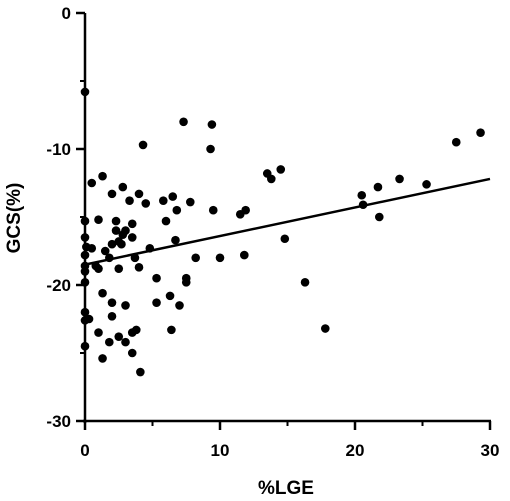  What do you see at coordinates (58, 149) in the screenshot?
I see `y-tick-label: -10` at bounding box center [58, 149].